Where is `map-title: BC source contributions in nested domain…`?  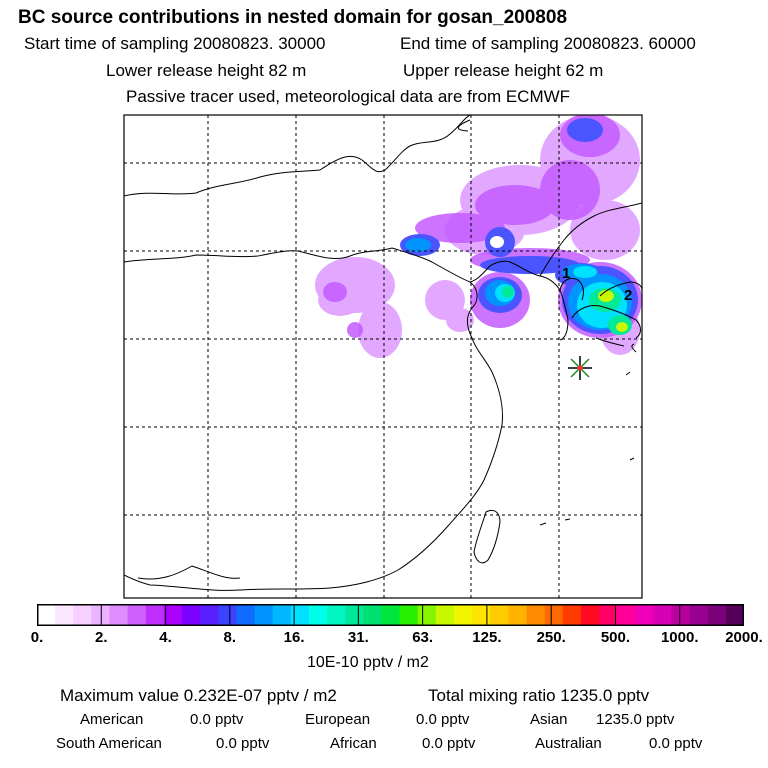 map-title: BC source contributions in nested domain… is located at coordinates (293, 17).